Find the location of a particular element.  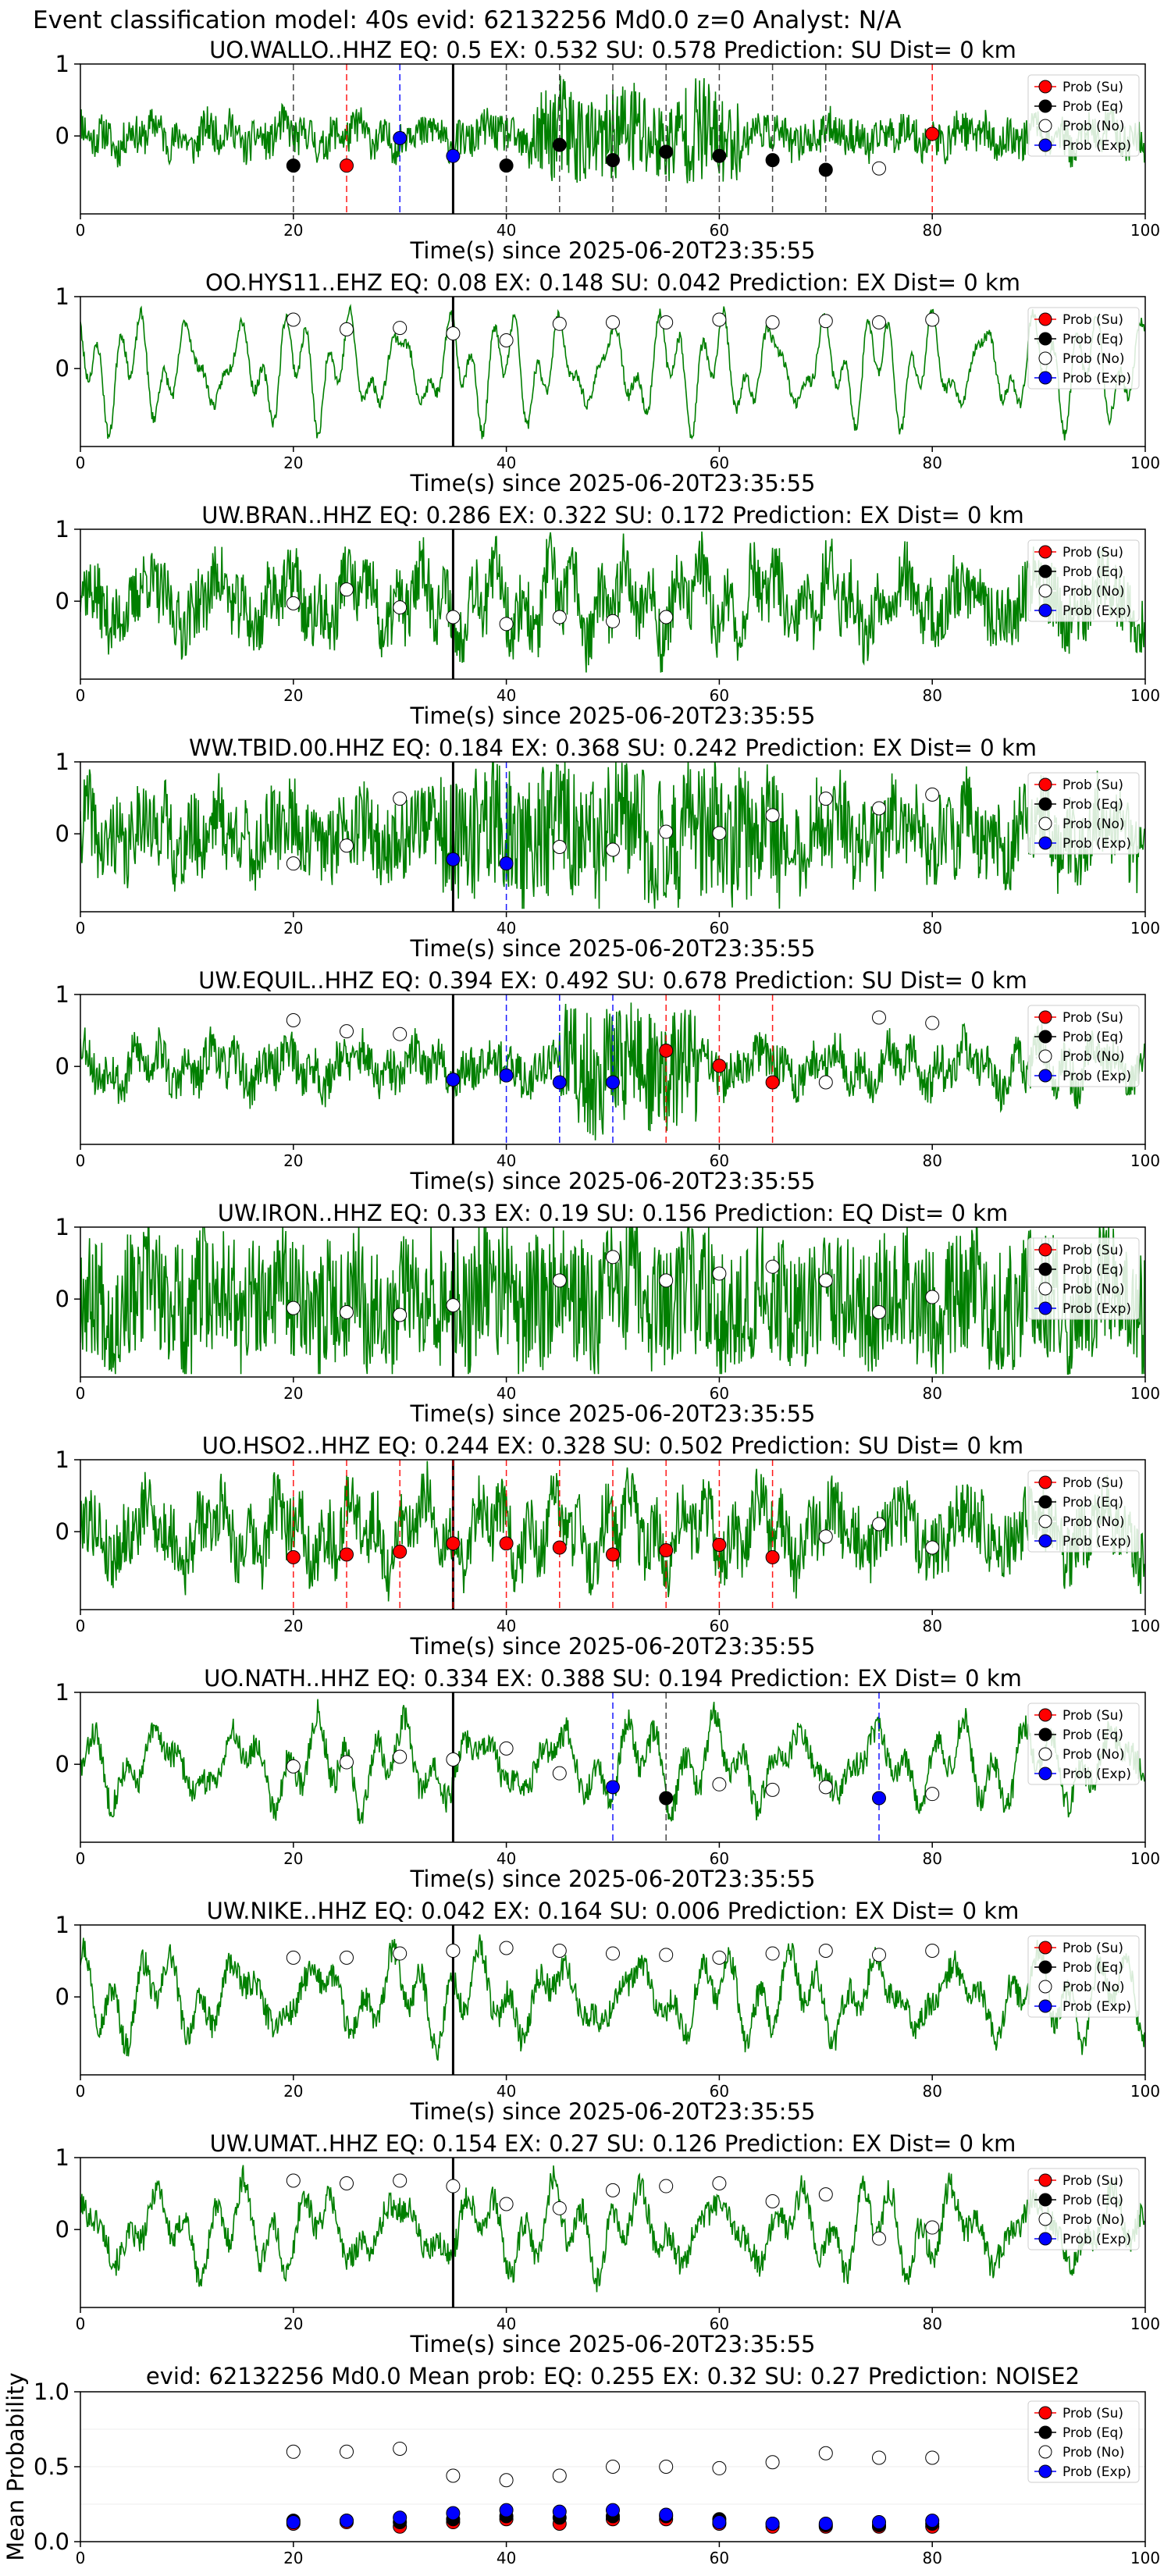

waveform-trace is located at coordinates (612, 2229).